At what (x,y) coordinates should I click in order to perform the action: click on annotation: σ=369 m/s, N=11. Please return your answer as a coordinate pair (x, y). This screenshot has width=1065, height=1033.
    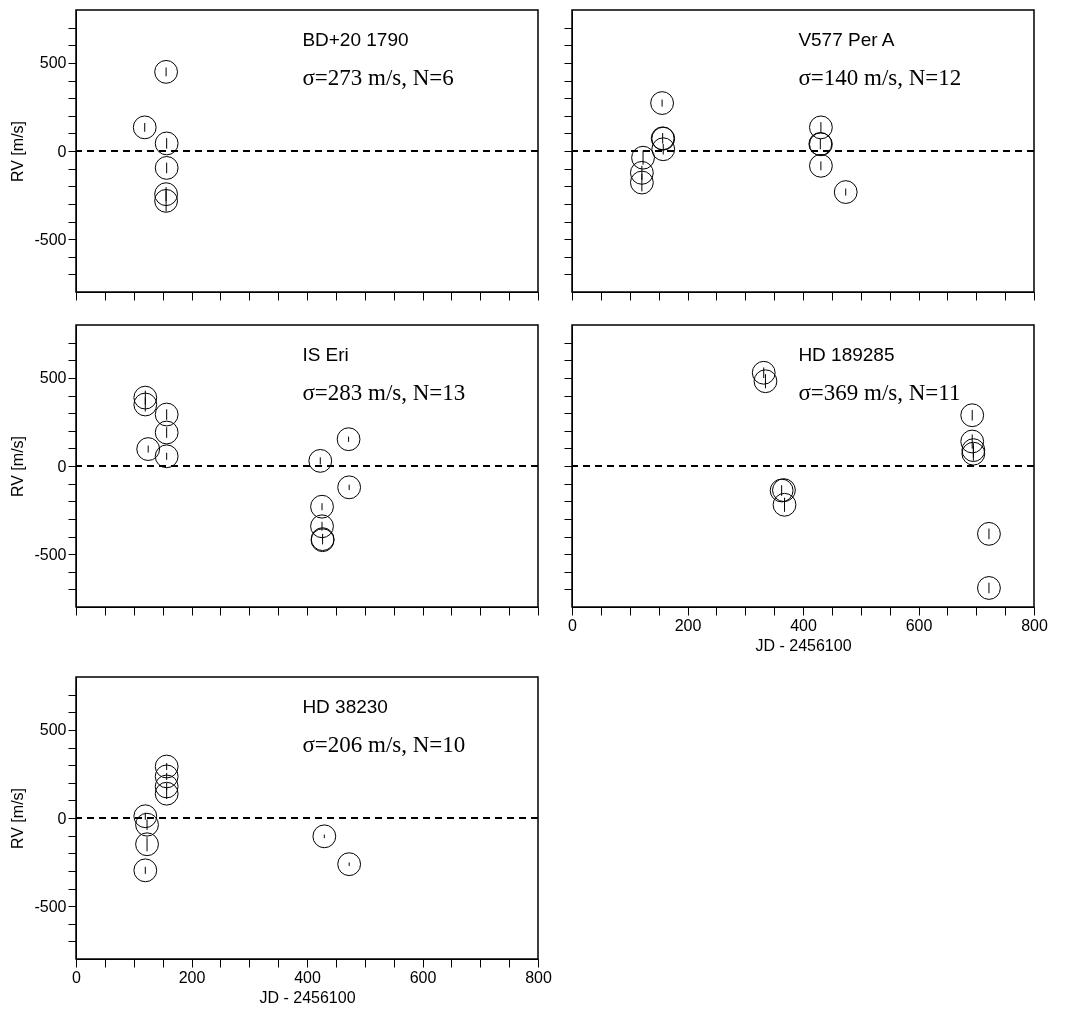
    Looking at the image, I should click on (879, 392).